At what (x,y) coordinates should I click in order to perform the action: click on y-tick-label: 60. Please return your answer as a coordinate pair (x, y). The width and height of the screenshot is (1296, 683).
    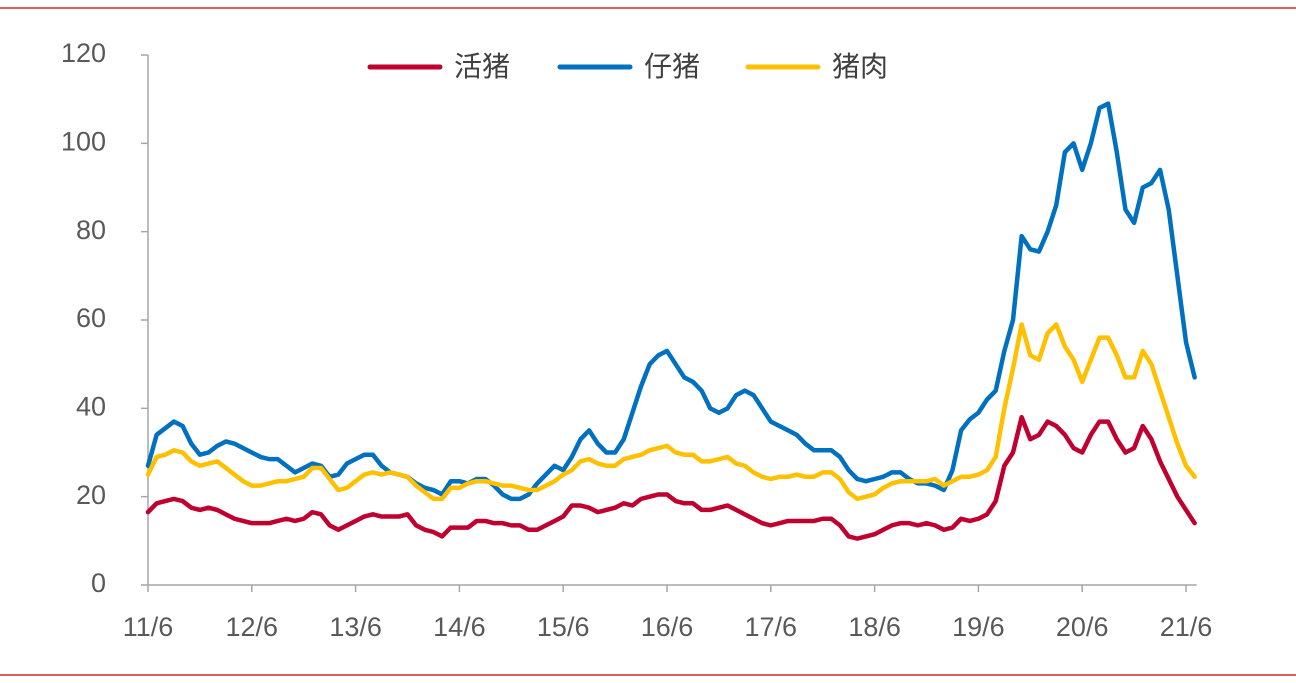
    Looking at the image, I should click on (91, 318).